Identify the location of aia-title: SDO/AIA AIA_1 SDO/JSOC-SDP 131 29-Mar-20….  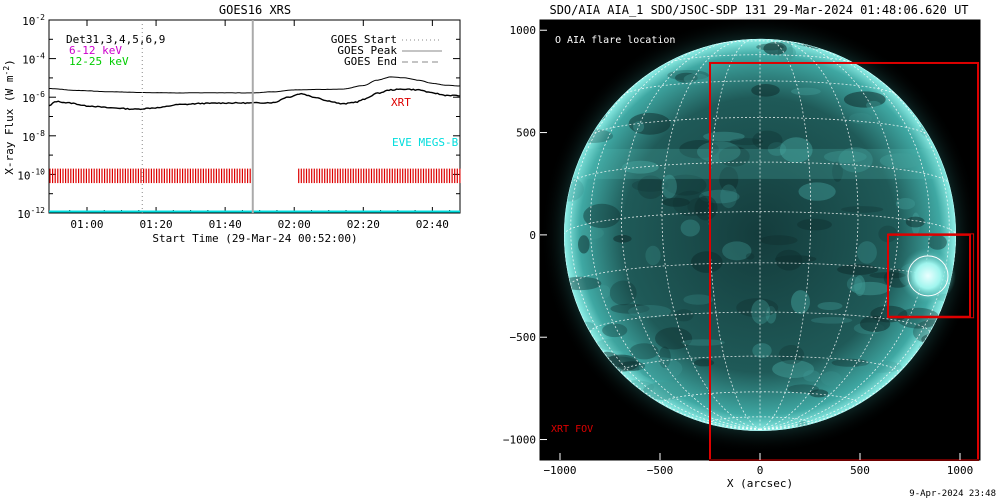
(758, 10).